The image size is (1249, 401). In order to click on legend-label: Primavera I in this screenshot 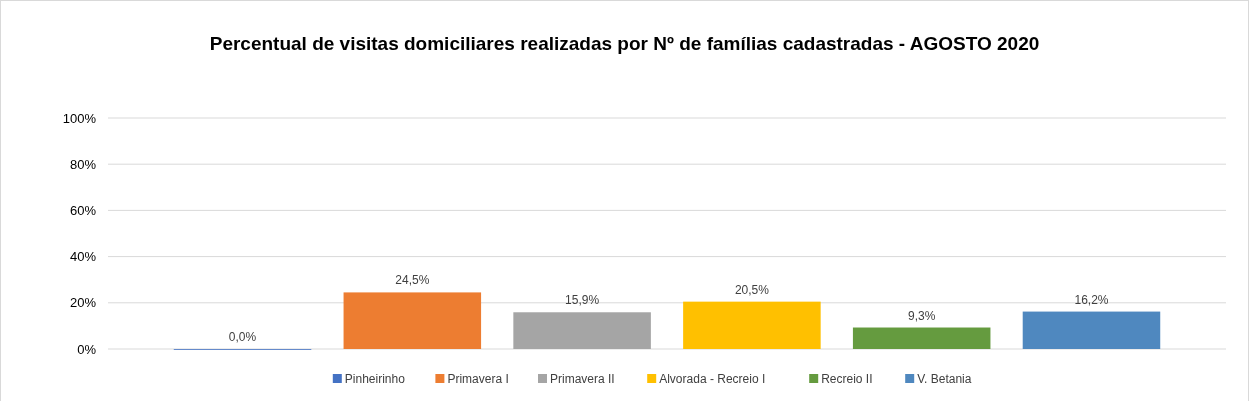, I will do `click(478, 379)`.